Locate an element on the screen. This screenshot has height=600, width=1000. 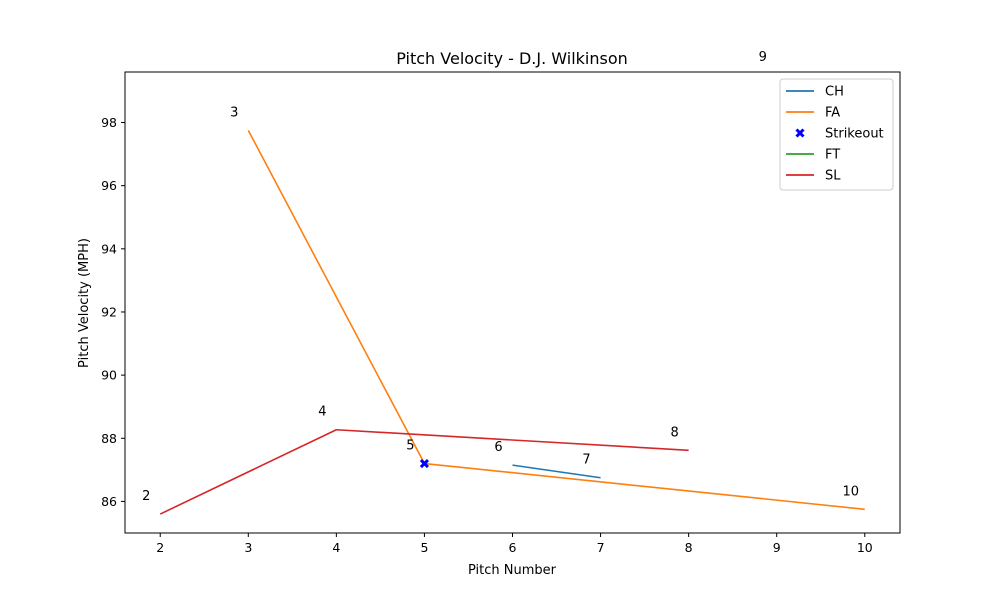
pitch-number-label: 10 is located at coordinates (850, 491).